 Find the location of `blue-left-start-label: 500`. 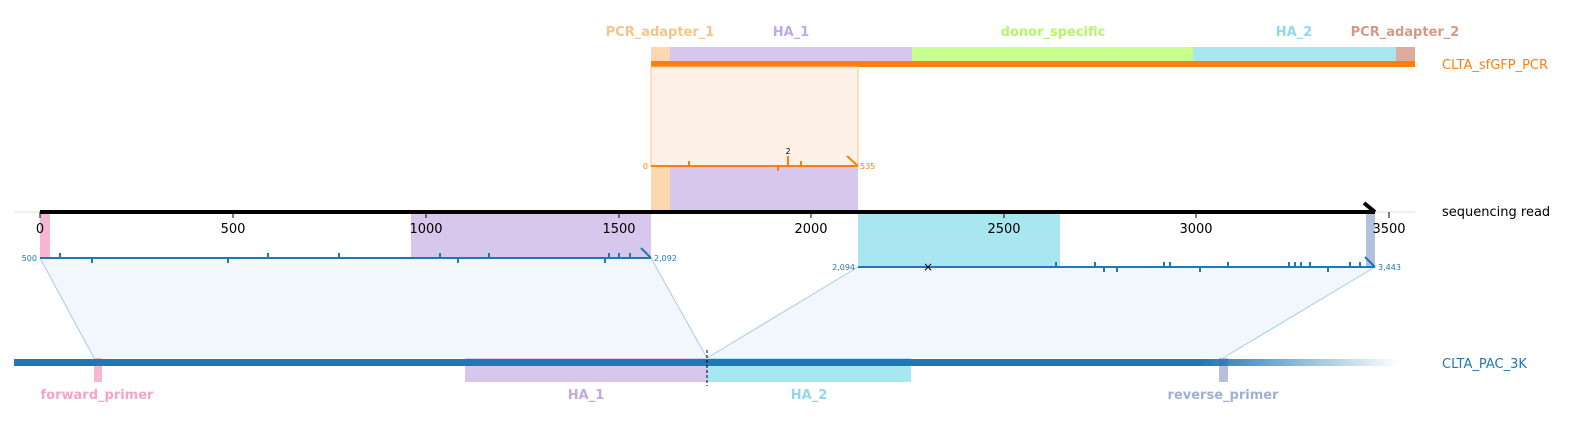

blue-left-start-label: 500 is located at coordinates (29, 258).